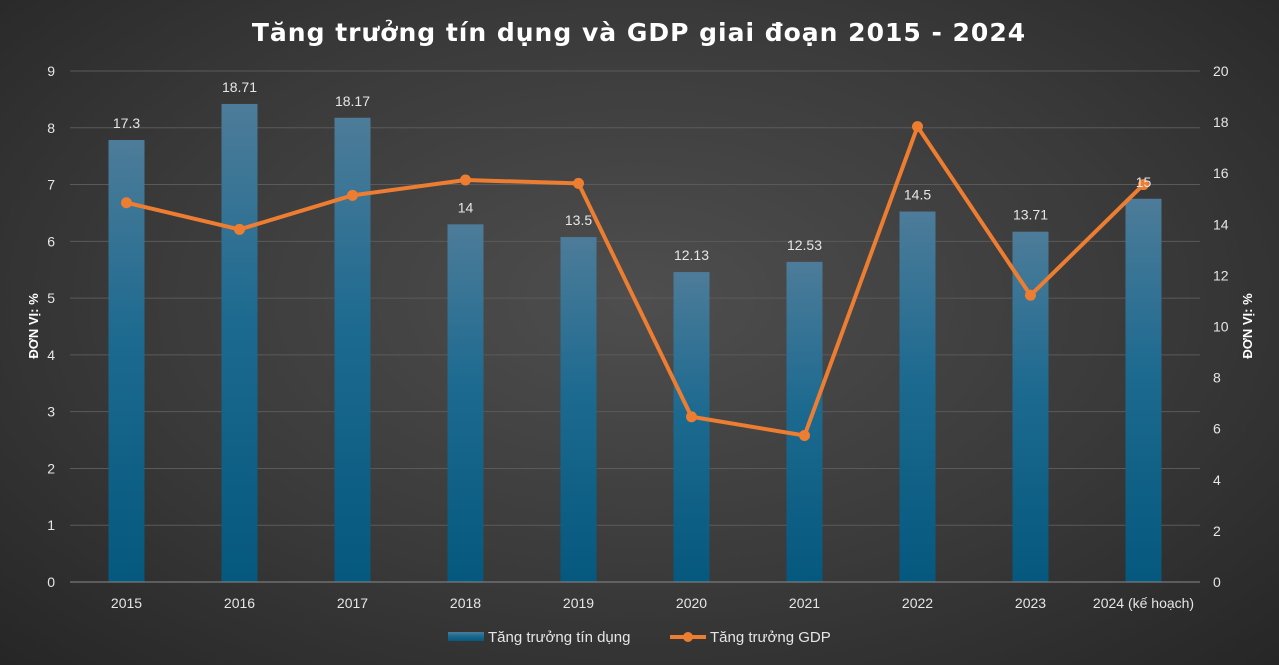 Image resolution: width=1279 pixels, height=665 pixels. Describe the element at coordinates (51, 241) in the screenshot. I see `y-left-tick-label: 6` at that location.